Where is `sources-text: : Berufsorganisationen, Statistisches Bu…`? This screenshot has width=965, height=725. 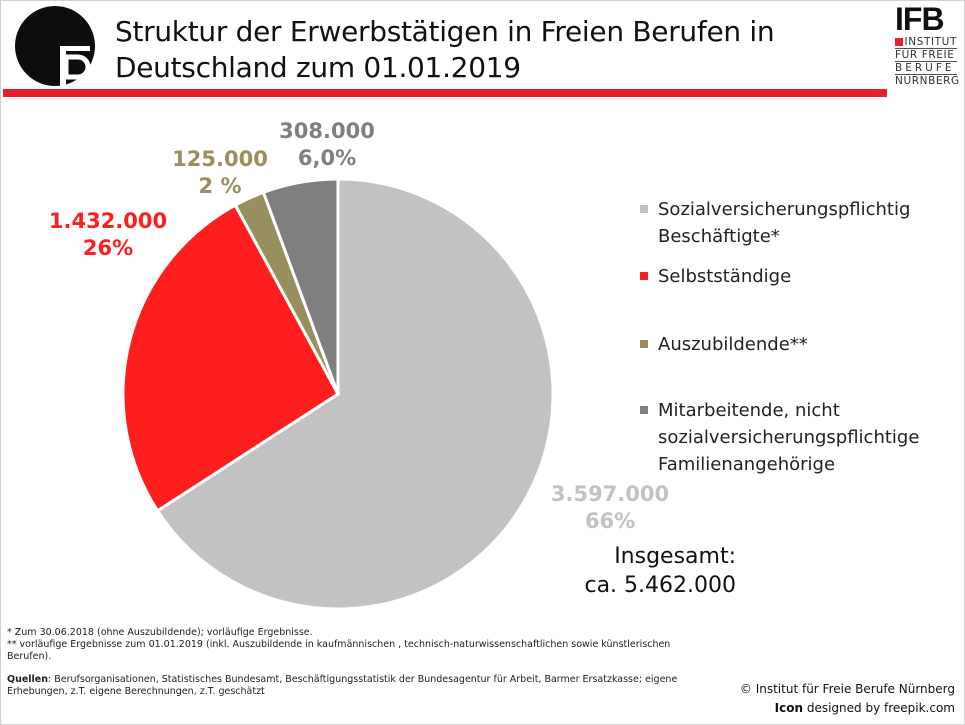 sources-text: : Berufsorganisationen, Statistisches Bu… is located at coordinates (342, 685).